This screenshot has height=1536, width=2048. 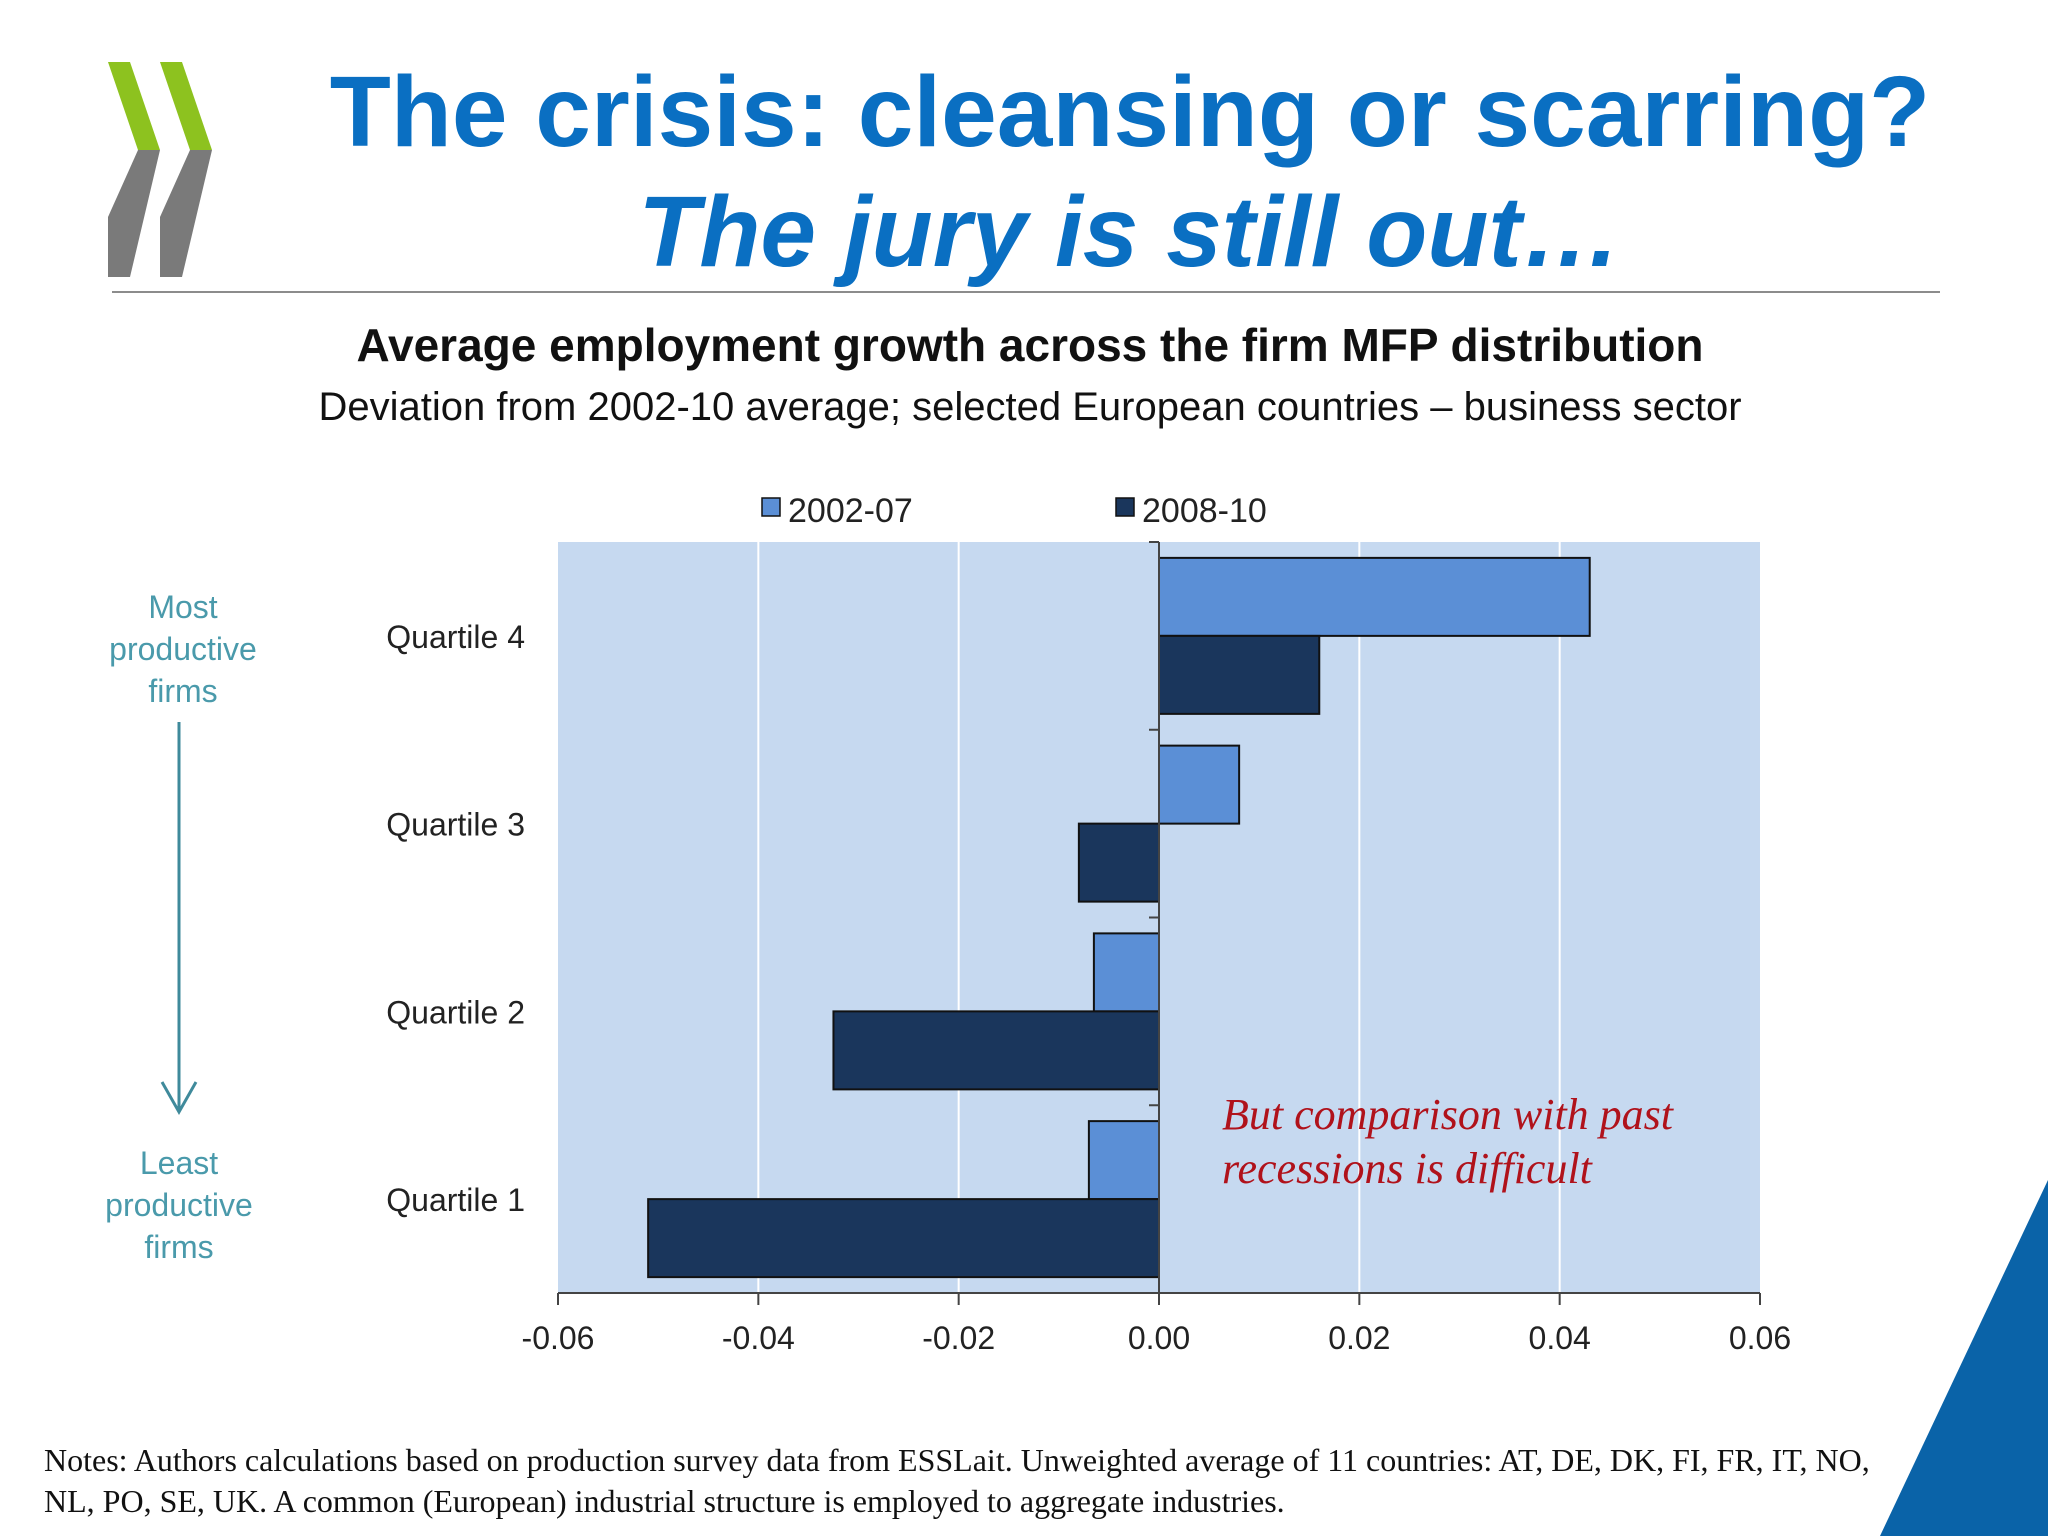 I want to click on x-tick-label: 0.00, so click(x=1159, y=1338).